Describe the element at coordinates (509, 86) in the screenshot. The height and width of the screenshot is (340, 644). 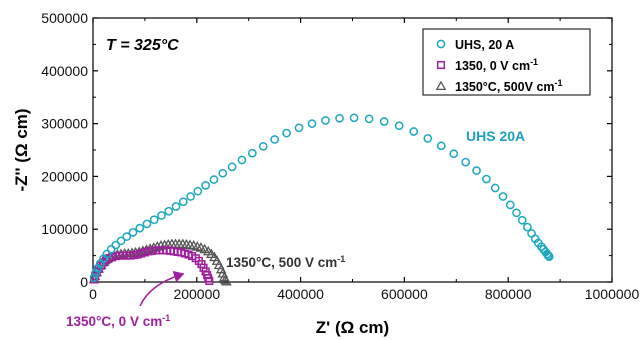
I see `legend-label: 1350°C, 500V cm-1` at that location.